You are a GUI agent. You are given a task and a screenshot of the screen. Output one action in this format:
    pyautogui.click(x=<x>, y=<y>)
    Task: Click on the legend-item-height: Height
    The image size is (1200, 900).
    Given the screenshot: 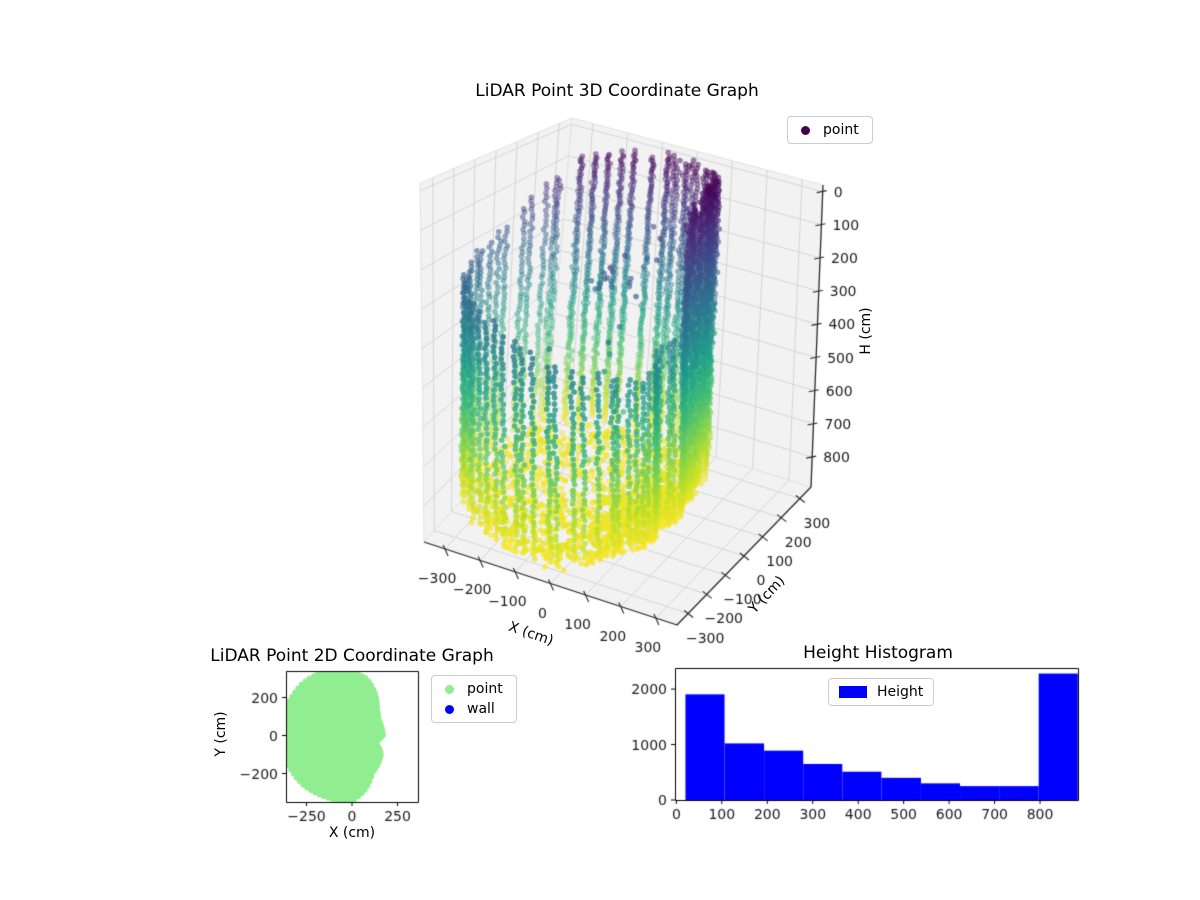 What is the action you would take?
    pyautogui.click(x=881, y=692)
    